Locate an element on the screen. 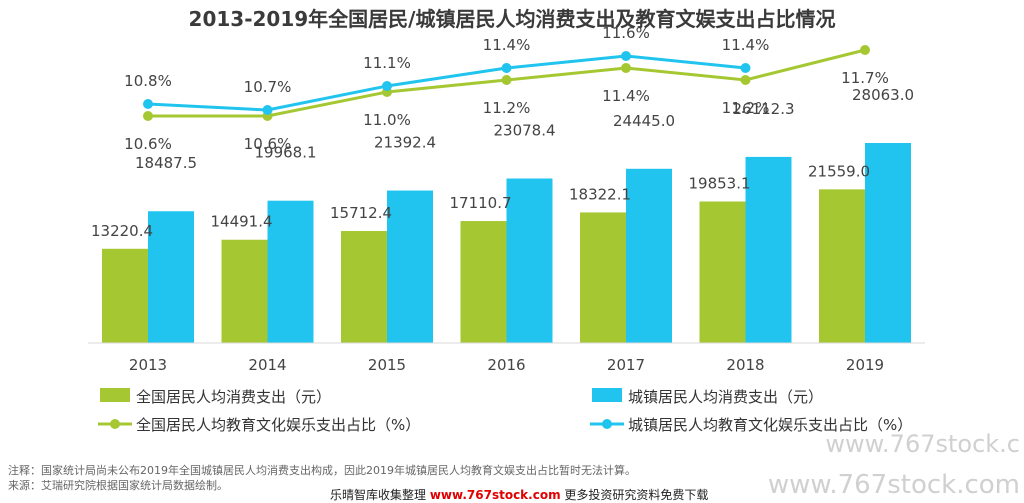 The height and width of the screenshot is (503, 1024). watermark-bottom: www.767stock.com is located at coordinates (893, 485).